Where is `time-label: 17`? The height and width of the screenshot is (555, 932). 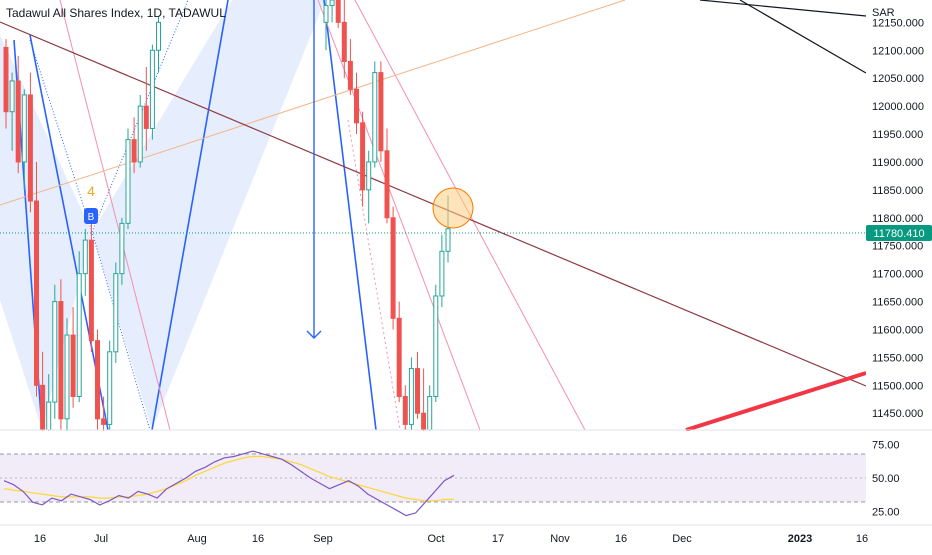
time-label: 17 is located at coordinates (498, 539).